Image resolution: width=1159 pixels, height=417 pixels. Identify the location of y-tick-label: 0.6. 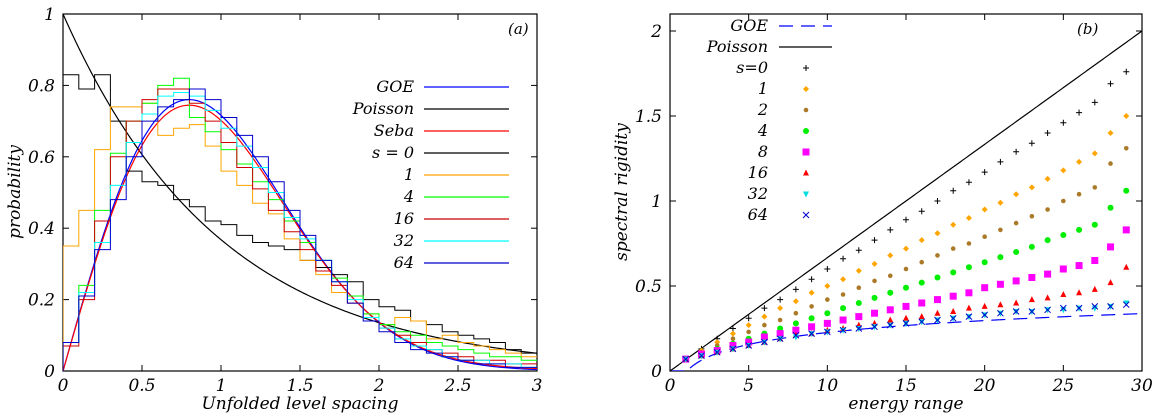
(41, 158).